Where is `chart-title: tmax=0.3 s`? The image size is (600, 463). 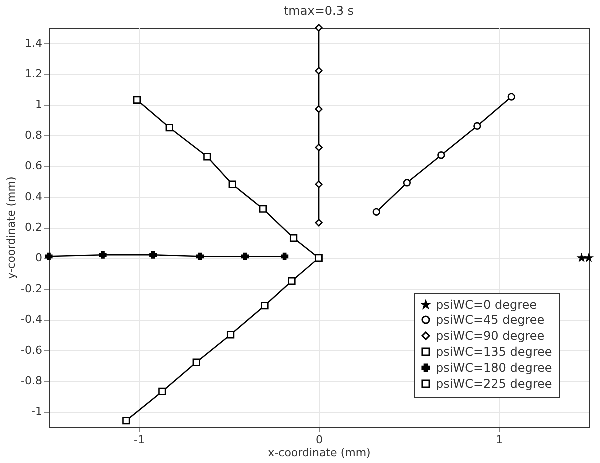 chart-title: tmax=0.3 s is located at coordinates (319, 11).